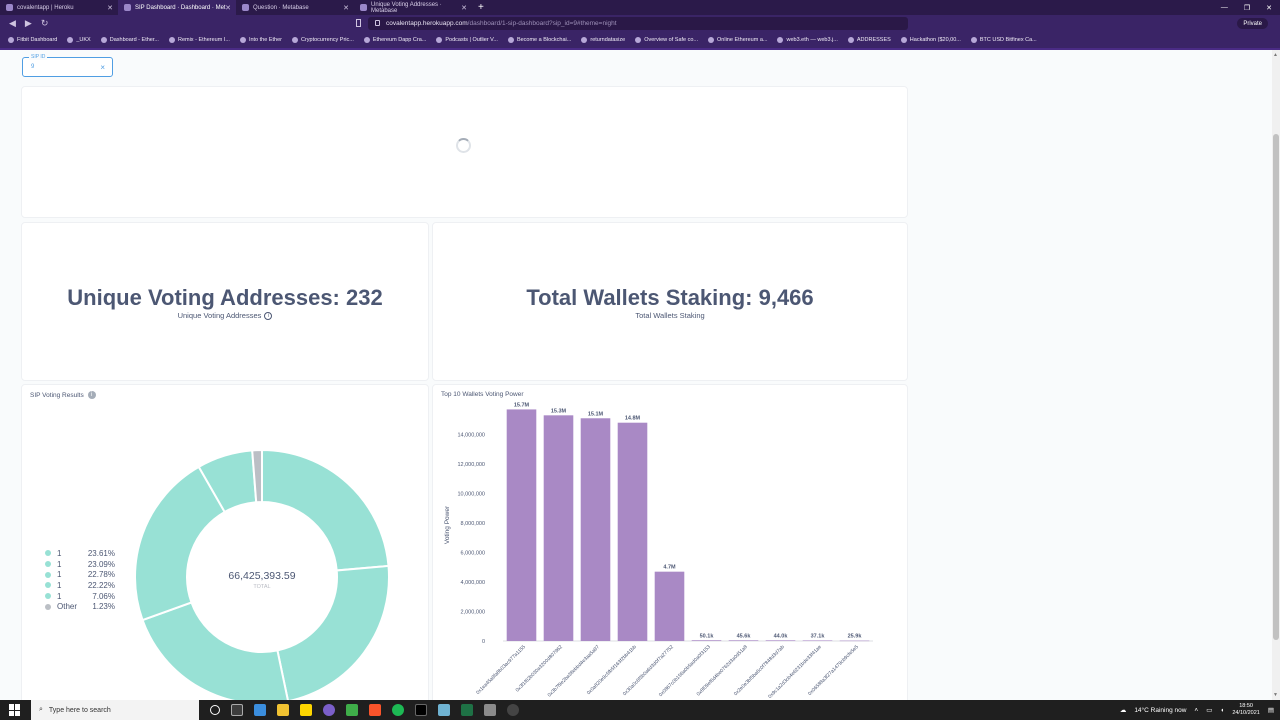 Image resolution: width=1280 pixels, height=720 pixels. What do you see at coordinates (219, 315) in the screenshot?
I see `unique-voting-subtitle-text: Unique Voting Addresses` at bounding box center [219, 315].